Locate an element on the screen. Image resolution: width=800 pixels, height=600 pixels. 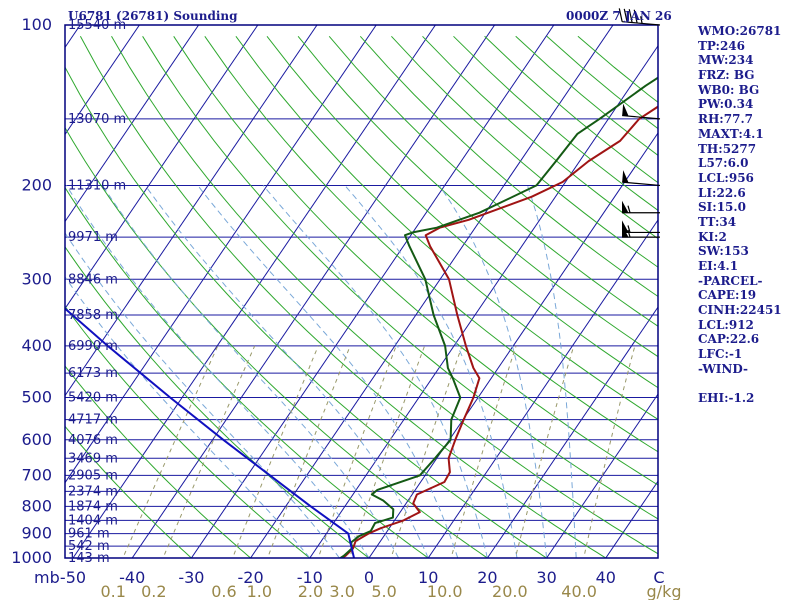
height-label: 3469 m is located at coordinates (93, 458).